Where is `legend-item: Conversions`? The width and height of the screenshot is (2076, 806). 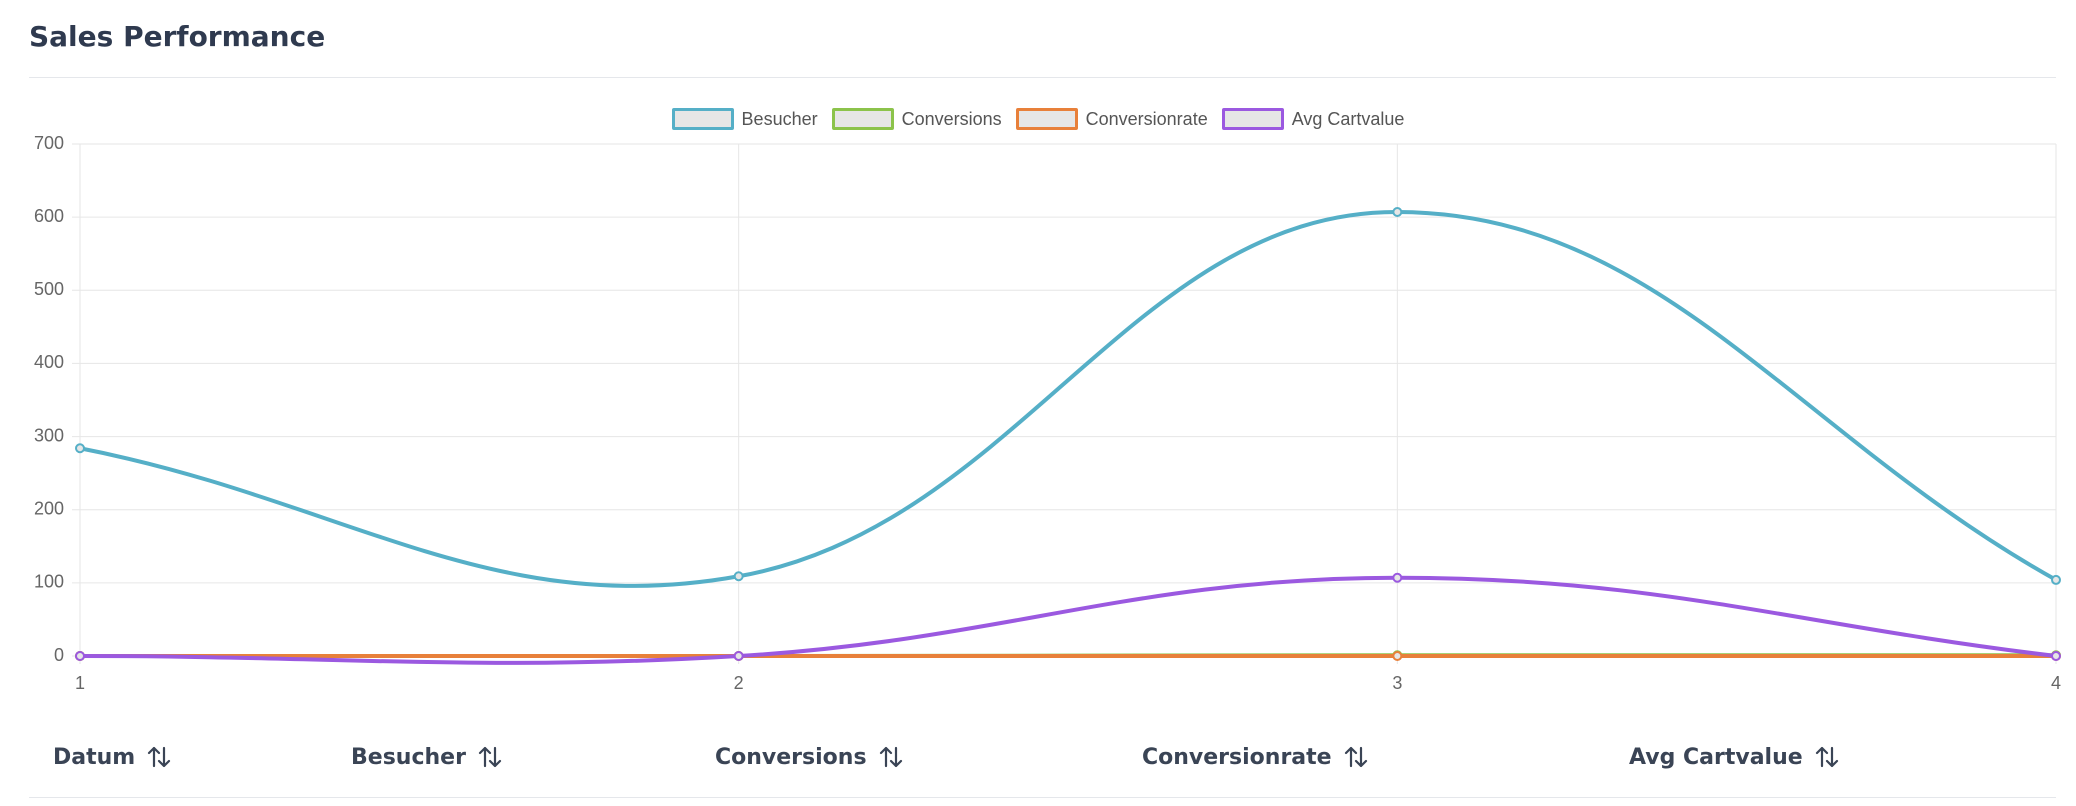
legend-item: Conversions is located at coordinates (916, 119).